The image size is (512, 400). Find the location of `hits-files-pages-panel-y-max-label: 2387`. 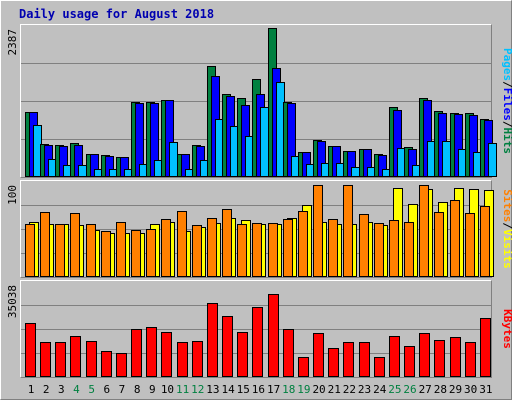

hits-files-pages-panel-y-max-label: 2387 is located at coordinates (12, 42).